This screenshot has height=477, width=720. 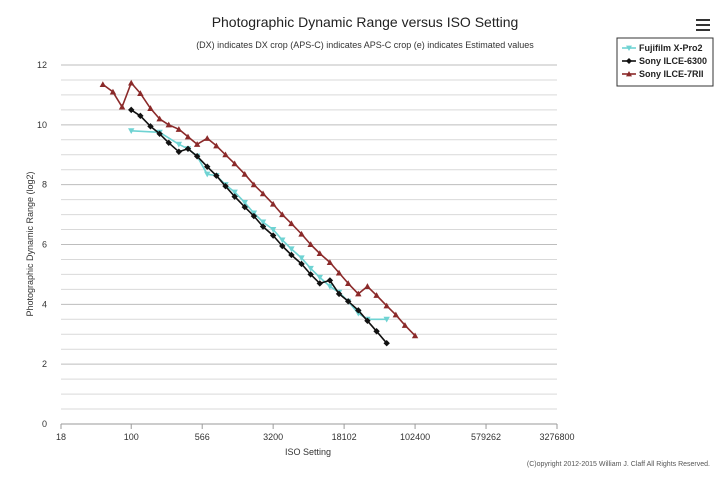 I want to click on x-tick-label: 18, so click(x=61, y=437).